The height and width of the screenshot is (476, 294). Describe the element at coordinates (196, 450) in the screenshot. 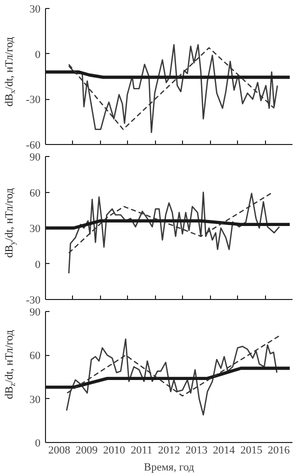

I see `x-tick-label: 2013` at that location.